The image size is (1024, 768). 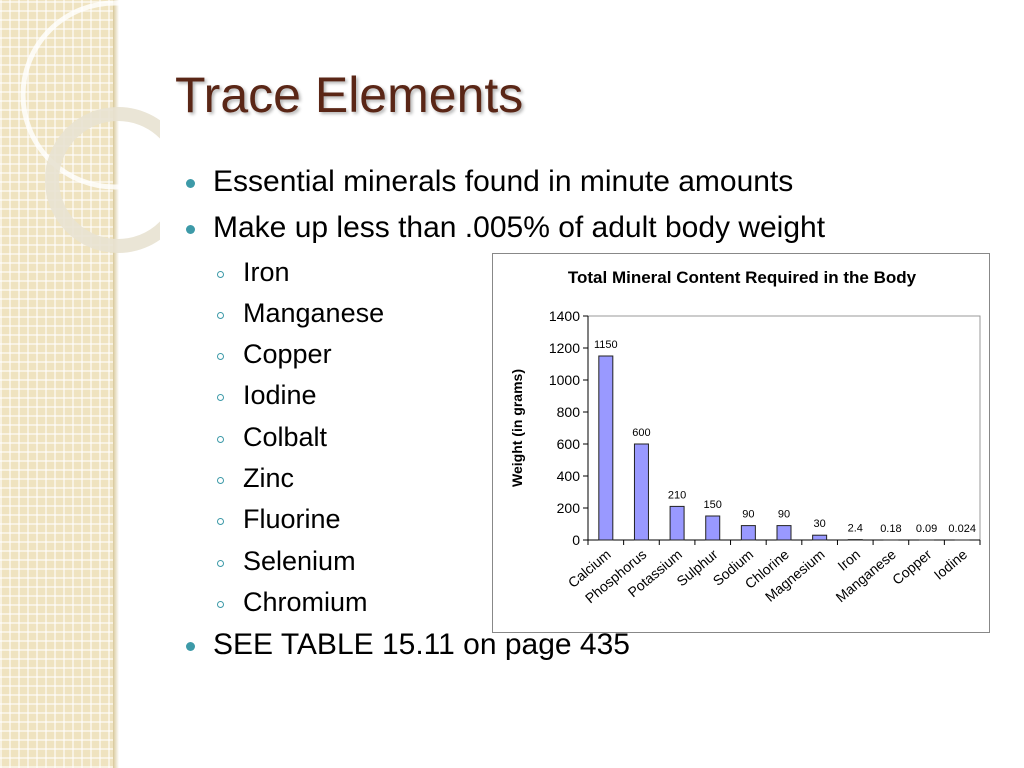 I want to click on y-tick-label: 200, so click(x=569, y=508).